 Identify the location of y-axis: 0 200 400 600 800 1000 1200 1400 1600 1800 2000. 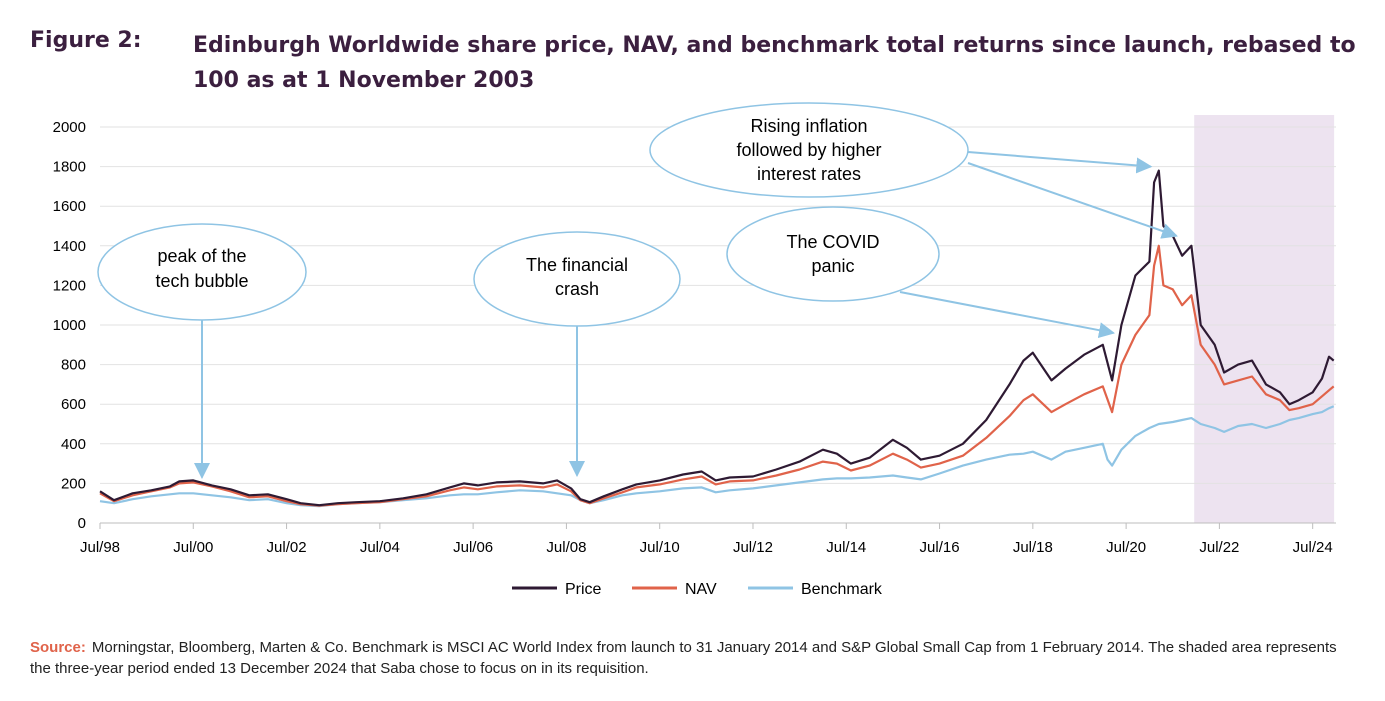
(69, 325).